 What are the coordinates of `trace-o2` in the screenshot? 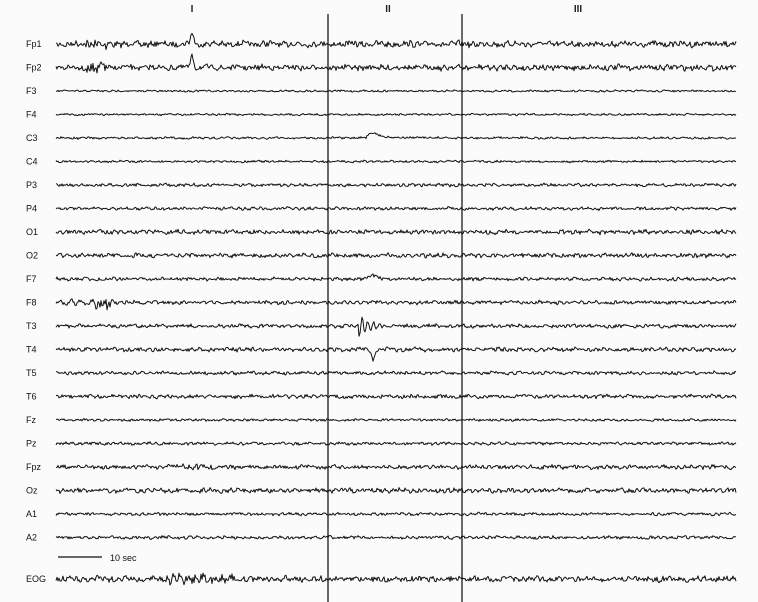 It's located at (396, 255).